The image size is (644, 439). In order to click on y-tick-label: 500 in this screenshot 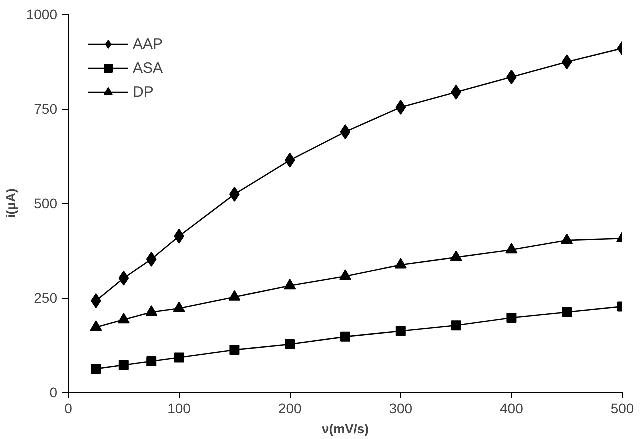, I will do `click(46, 204)`.